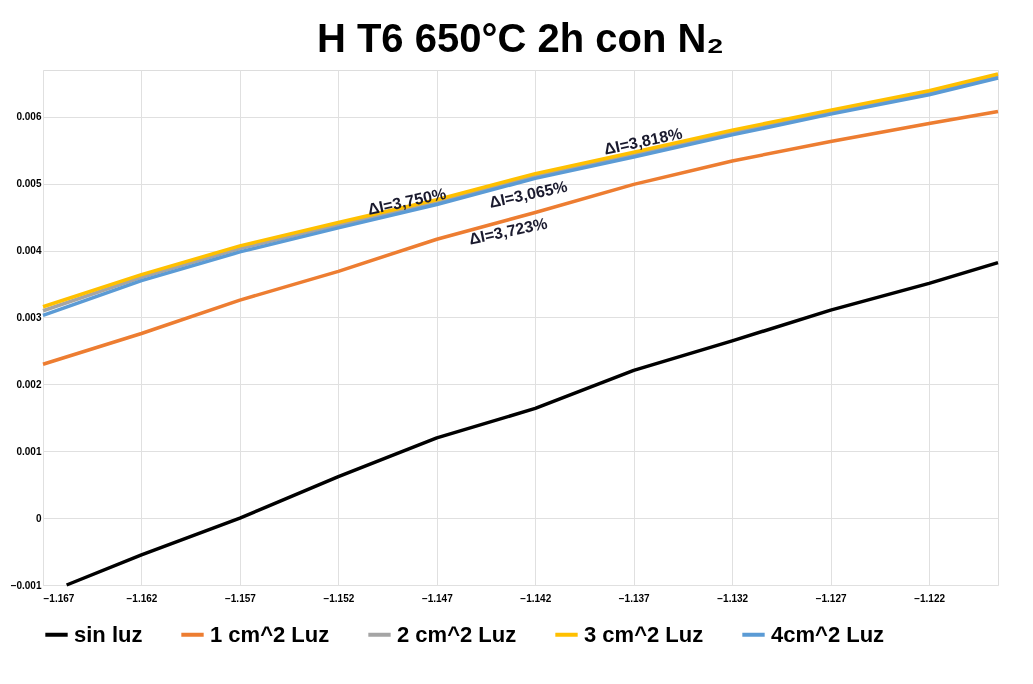  What do you see at coordinates (643, 141) in the screenshot?
I see `annotation: ΔI=3,818%` at bounding box center [643, 141].